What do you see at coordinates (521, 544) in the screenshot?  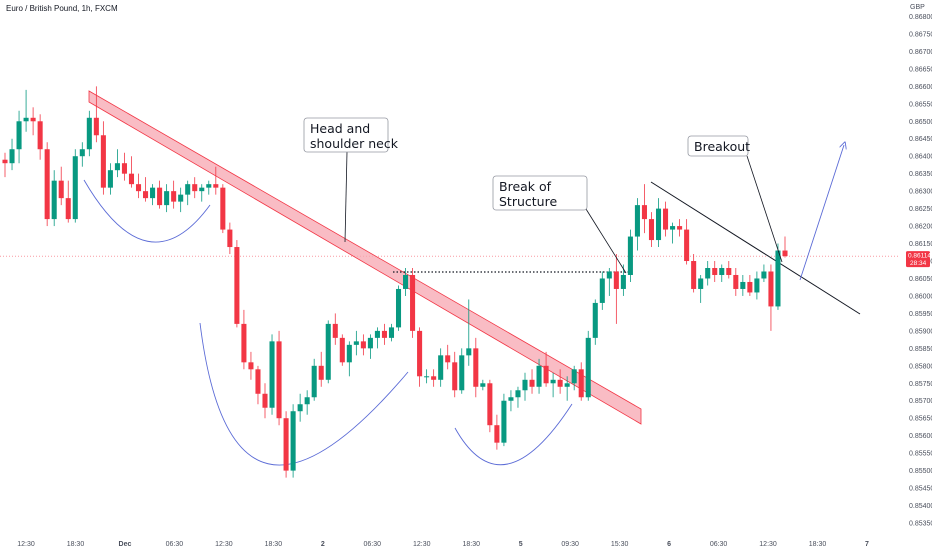 I see `x-tick-label: 5` at bounding box center [521, 544].